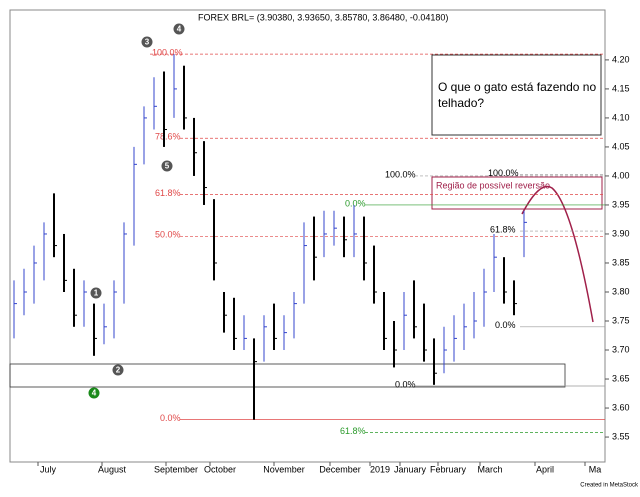 The width and height of the screenshot is (640, 497). I want to click on wave-label: 1, so click(96, 293).